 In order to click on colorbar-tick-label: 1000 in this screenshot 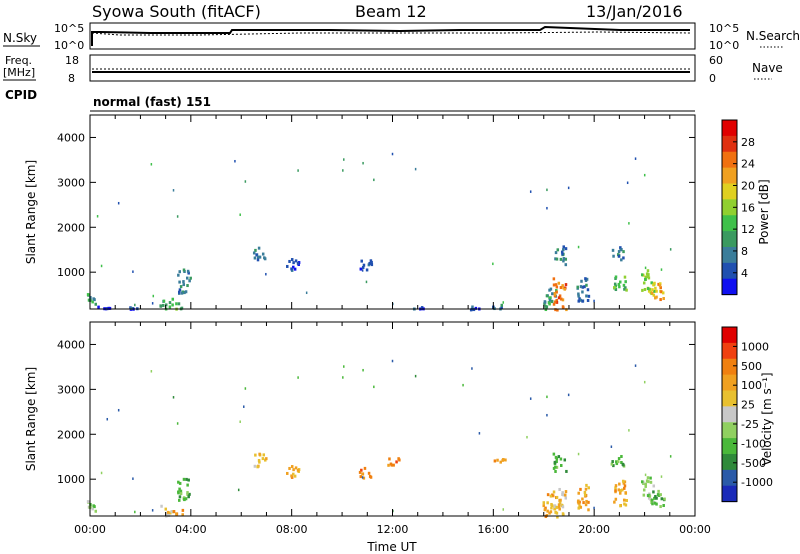, I will do `click(755, 346)`.